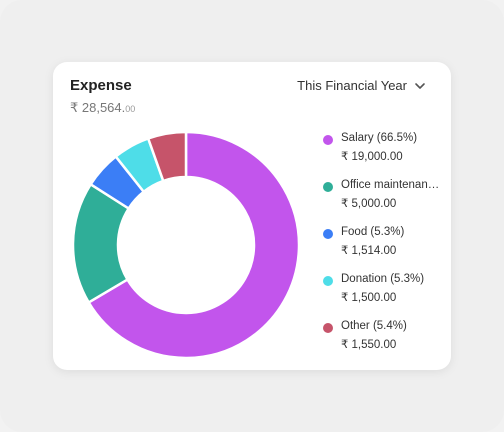 The image size is (504, 432). What do you see at coordinates (374, 326) in the screenshot?
I see `legend-label: Other (5.4%)` at bounding box center [374, 326].